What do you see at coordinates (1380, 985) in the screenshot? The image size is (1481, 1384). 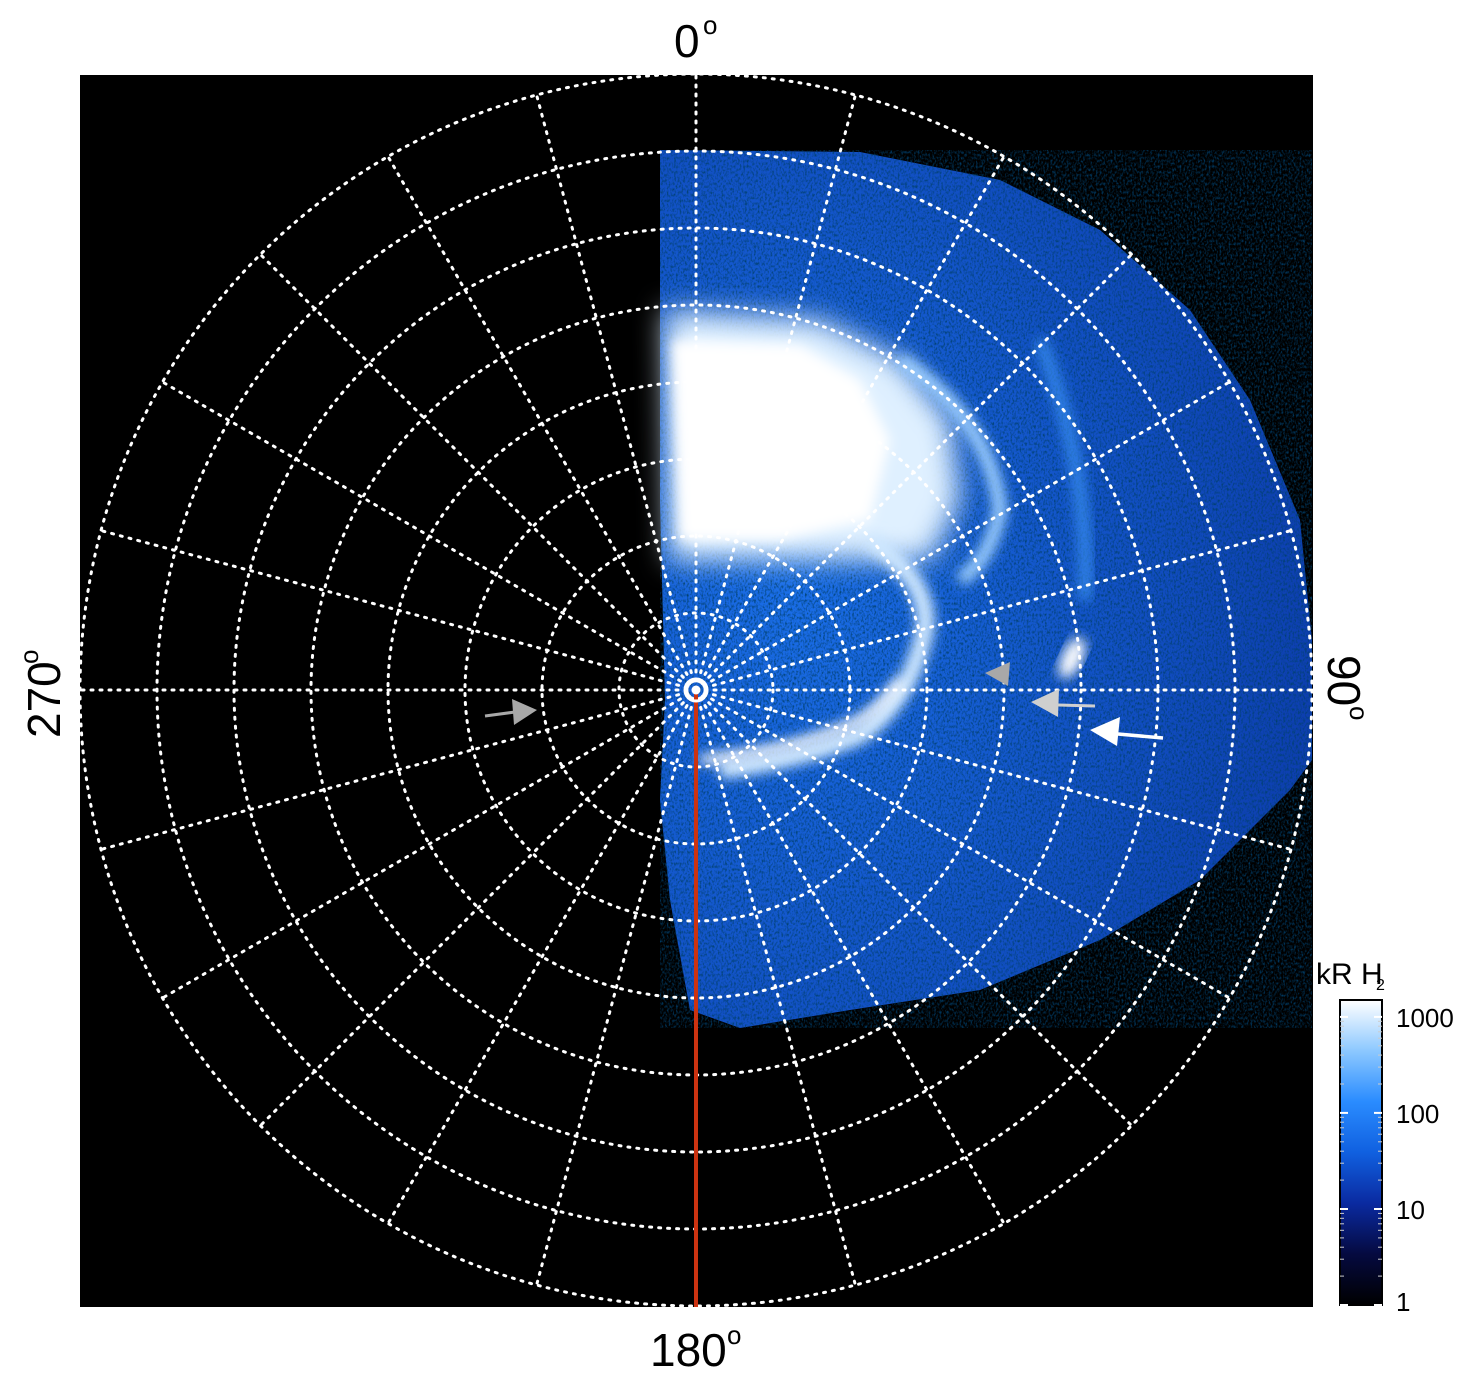 I see `colorbar-title-subscript: 2` at bounding box center [1380, 985].